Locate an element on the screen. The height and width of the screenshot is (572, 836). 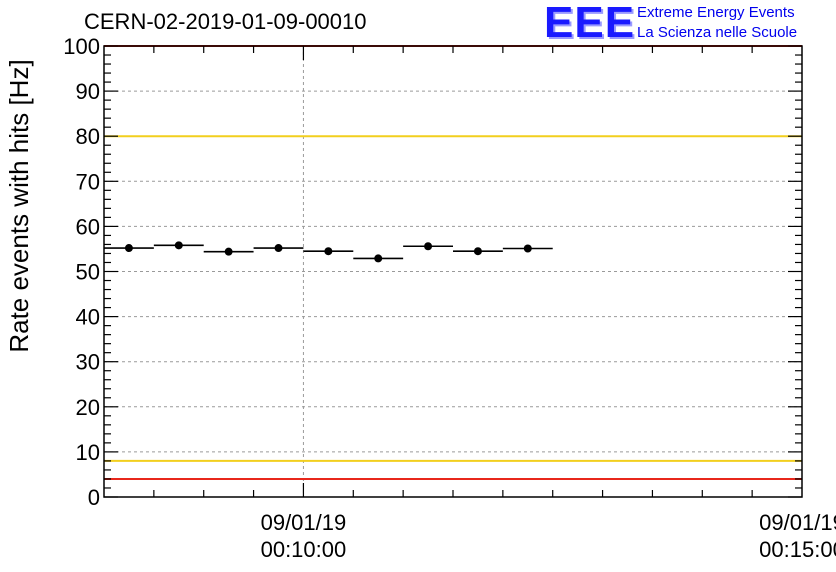
y-tick-label: 10 is located at coordinates (88, 452).